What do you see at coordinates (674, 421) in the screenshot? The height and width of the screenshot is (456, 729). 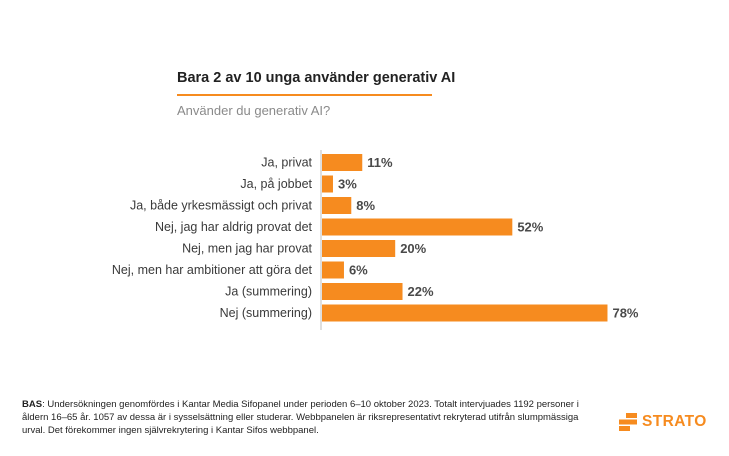 I see `logo-text: STRATO` at bounding box center [674, 421].